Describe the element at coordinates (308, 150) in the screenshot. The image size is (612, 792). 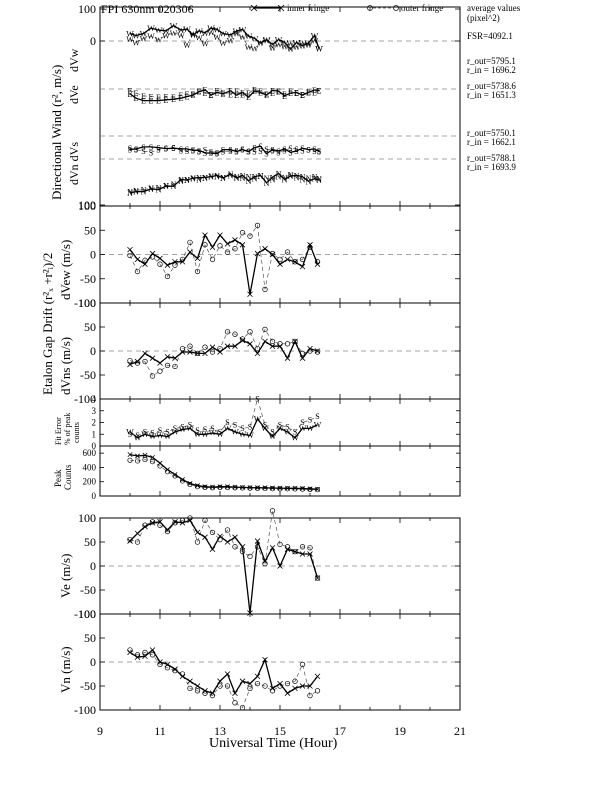
I see `panel-1-dVs-outer-point-28: S` at that location.